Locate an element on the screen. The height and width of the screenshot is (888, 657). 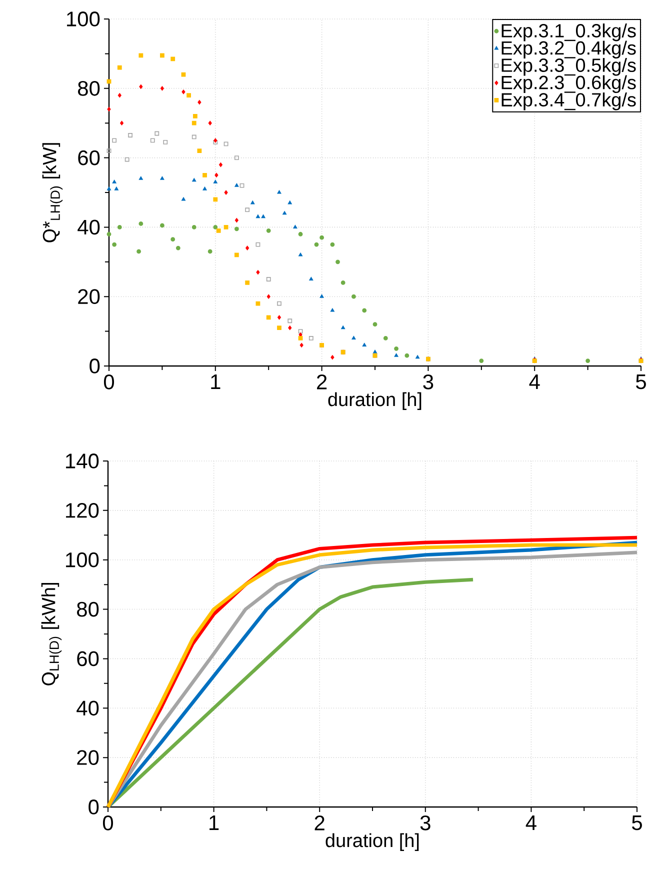
y-tick-label: 140 is located at coordinates (82, 461).